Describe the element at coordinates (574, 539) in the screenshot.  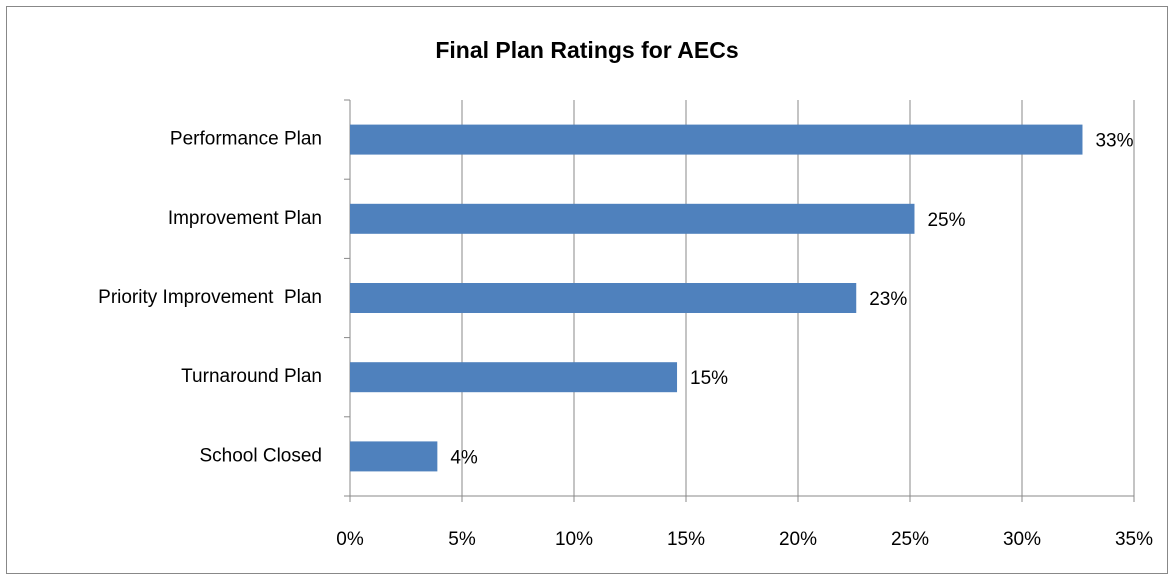
I see `x-tick-label: 10%` at that location.